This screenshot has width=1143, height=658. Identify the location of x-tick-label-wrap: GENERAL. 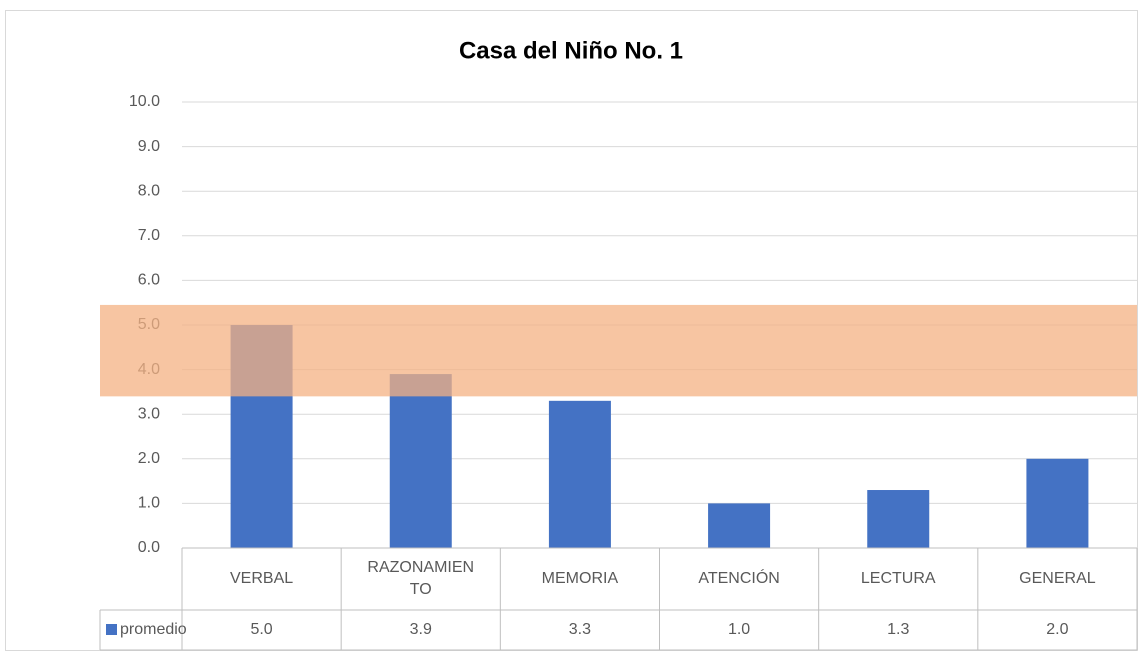
(1057, 579).